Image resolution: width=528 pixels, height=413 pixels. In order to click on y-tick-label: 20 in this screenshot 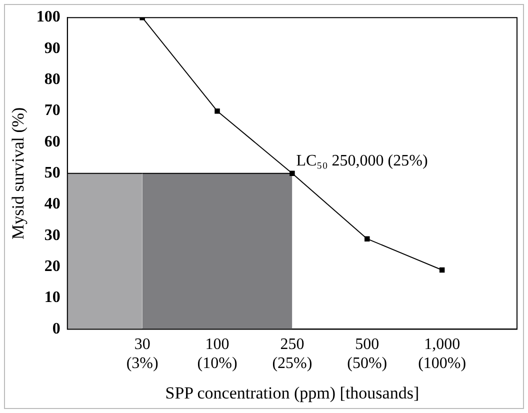, I will do `click(52, 267)`.